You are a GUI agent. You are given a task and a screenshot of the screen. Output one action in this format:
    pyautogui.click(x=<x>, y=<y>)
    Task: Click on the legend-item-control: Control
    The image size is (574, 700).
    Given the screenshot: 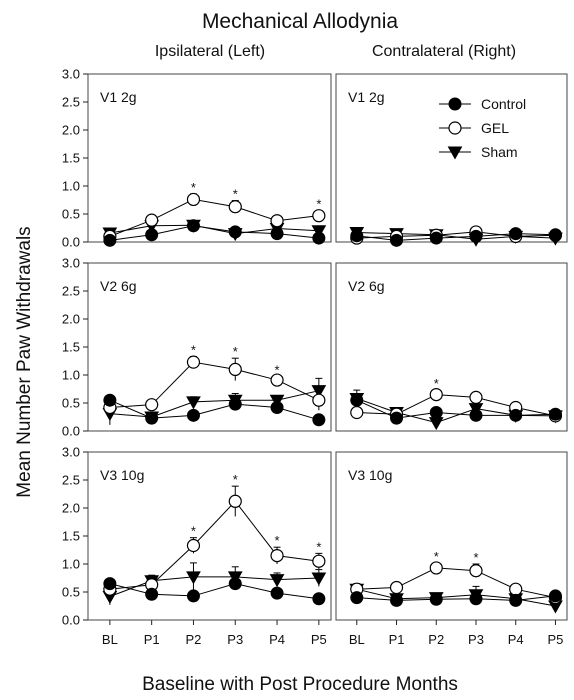 What is the action you would take?
    pyautogui.click(x=482, y=104)
    